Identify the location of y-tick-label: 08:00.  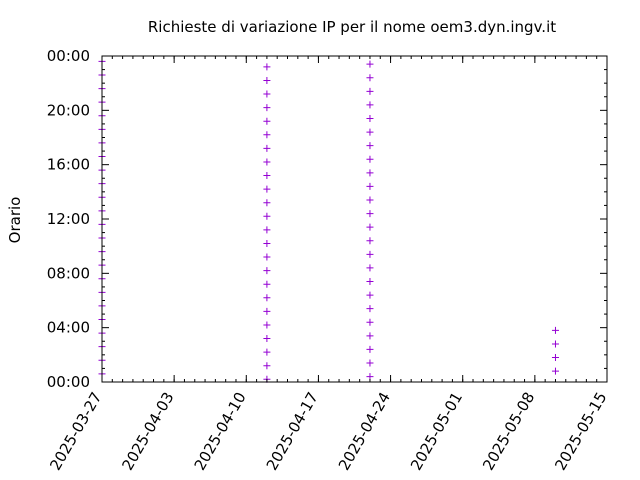
(68, 273).